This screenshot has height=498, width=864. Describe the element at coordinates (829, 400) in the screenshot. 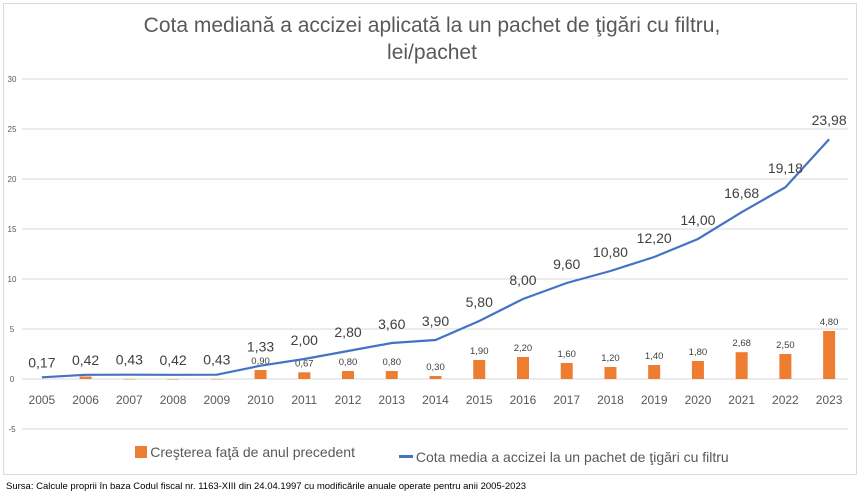

I see `x-tick-label: 2023` at that location.